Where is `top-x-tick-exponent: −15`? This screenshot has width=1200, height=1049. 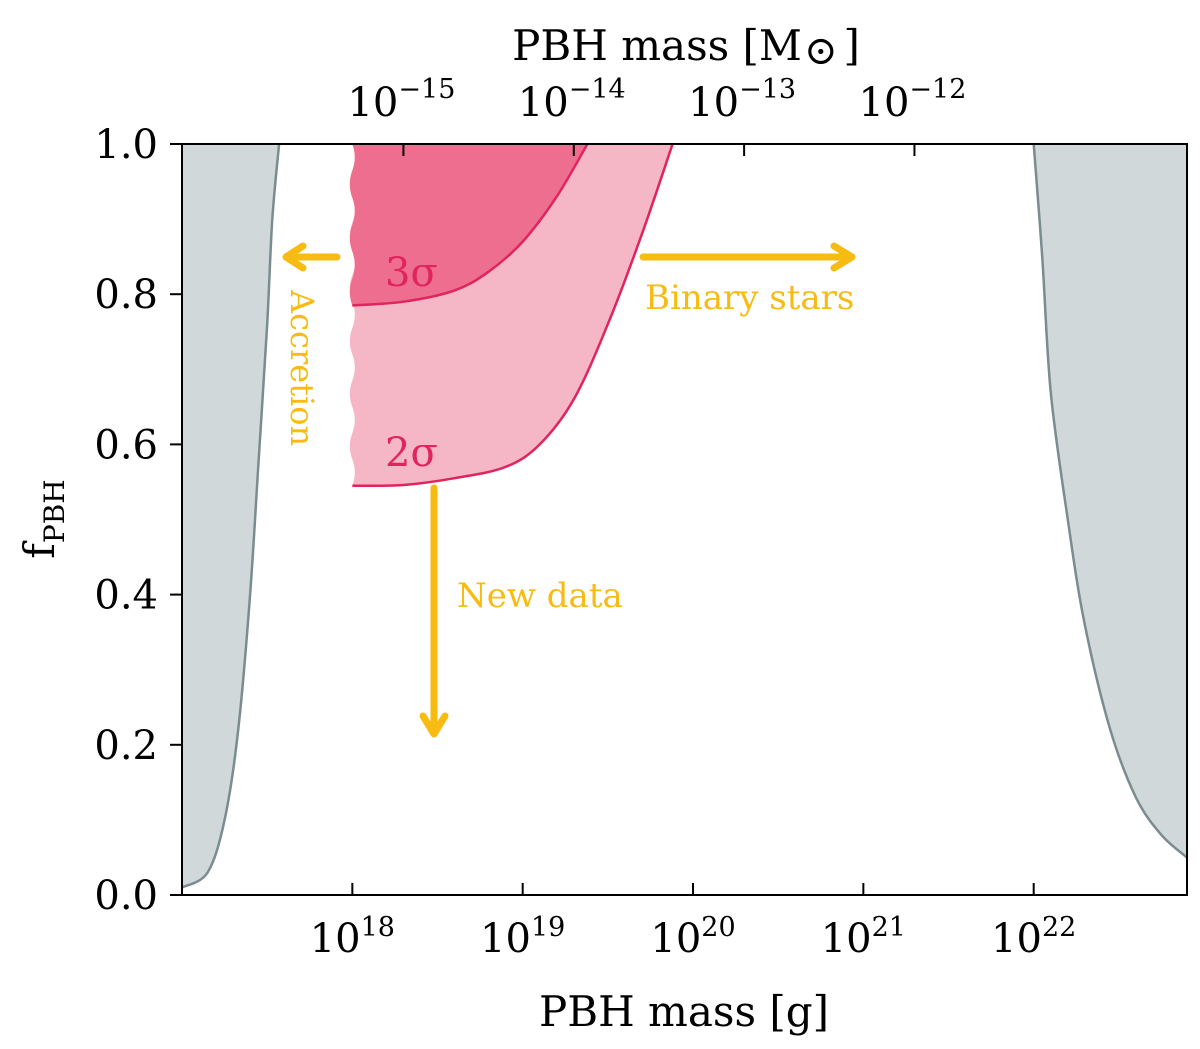
top-x-tick-exponent: −15 is located at coordinates (426, 89).